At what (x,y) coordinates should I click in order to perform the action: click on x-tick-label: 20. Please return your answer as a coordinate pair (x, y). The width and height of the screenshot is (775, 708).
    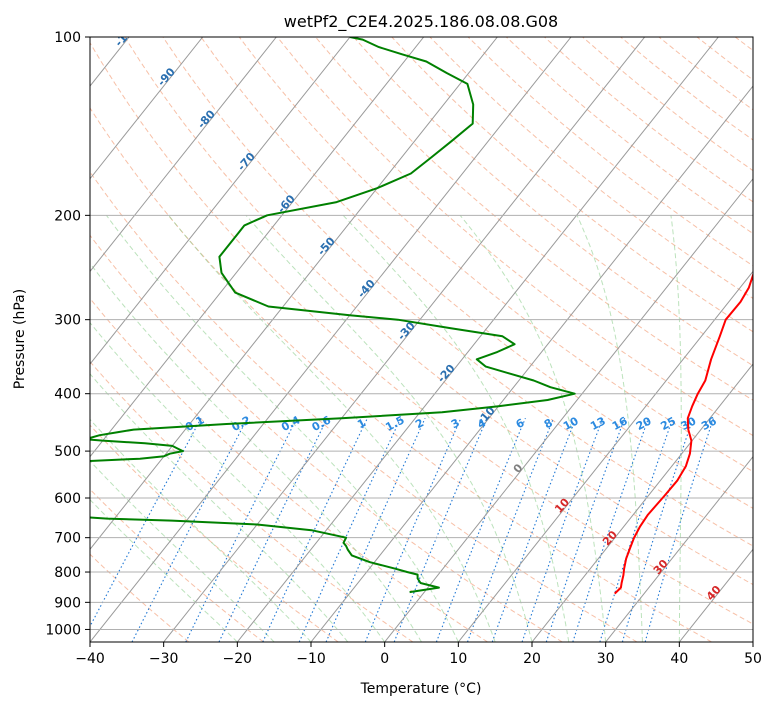
    Looking at the image, I should click on (532, 659).